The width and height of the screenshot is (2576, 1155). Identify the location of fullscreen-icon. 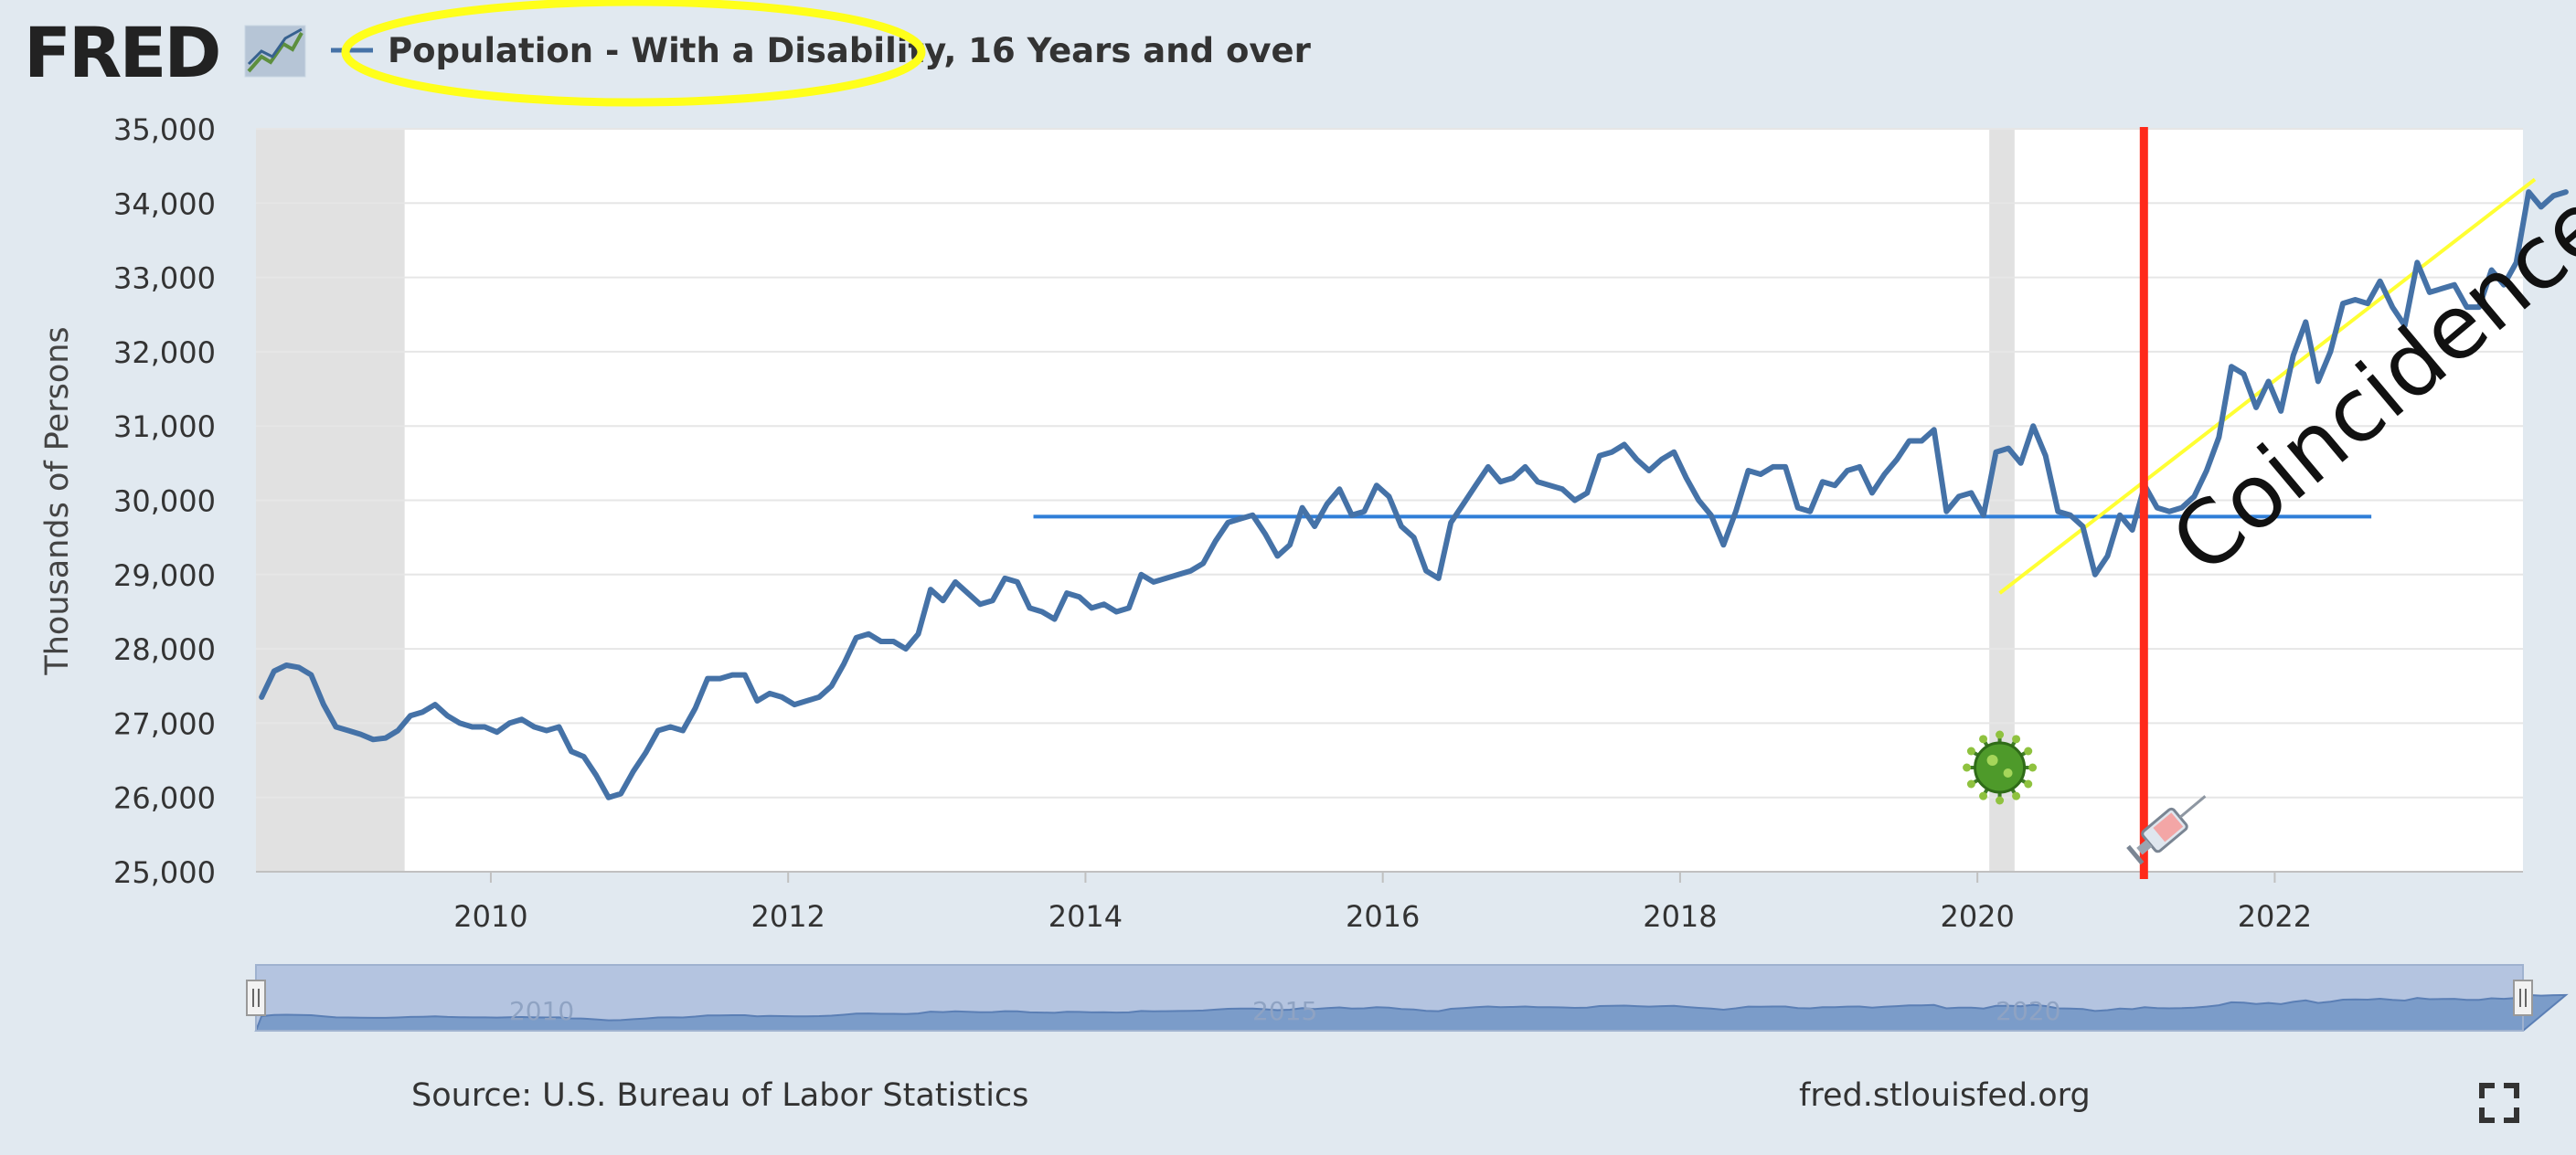
(2499, 1103).